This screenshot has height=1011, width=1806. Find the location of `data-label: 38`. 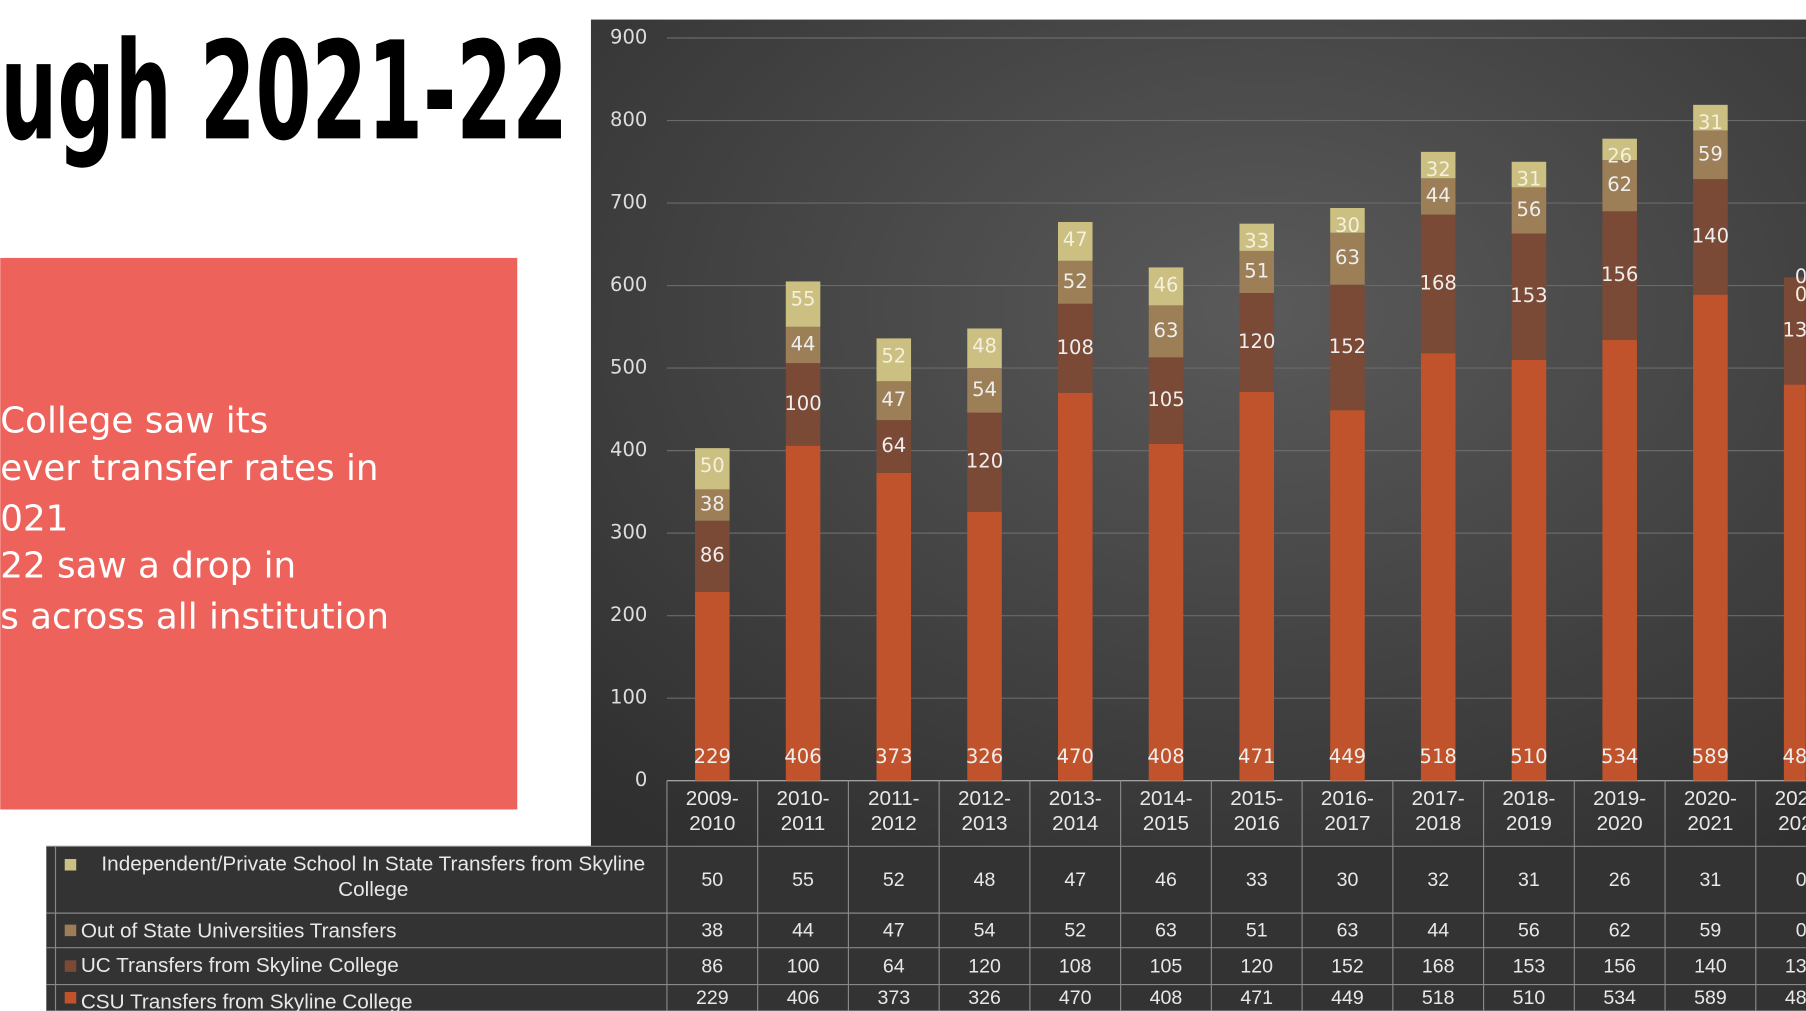

data-label: 38 is located at coordinates (712, 504).